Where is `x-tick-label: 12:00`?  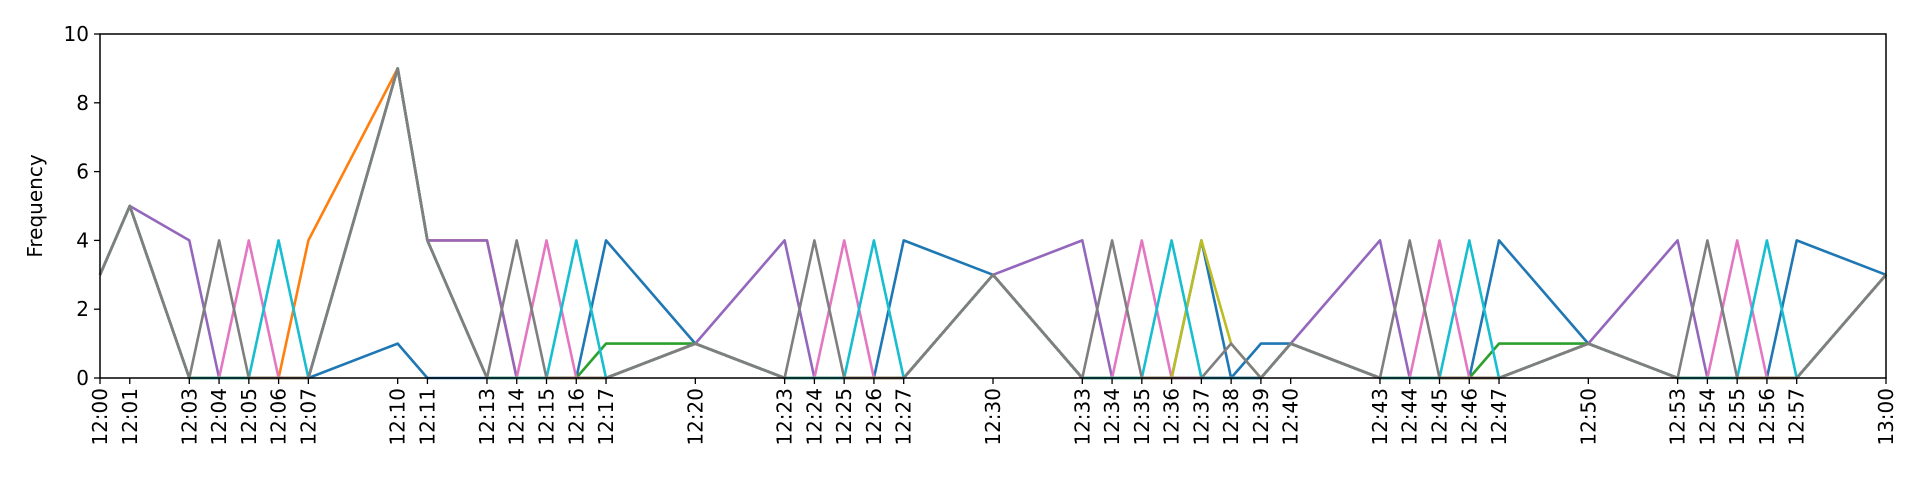
x-tick-label: 12:00 is located at coordinates (100, 417).